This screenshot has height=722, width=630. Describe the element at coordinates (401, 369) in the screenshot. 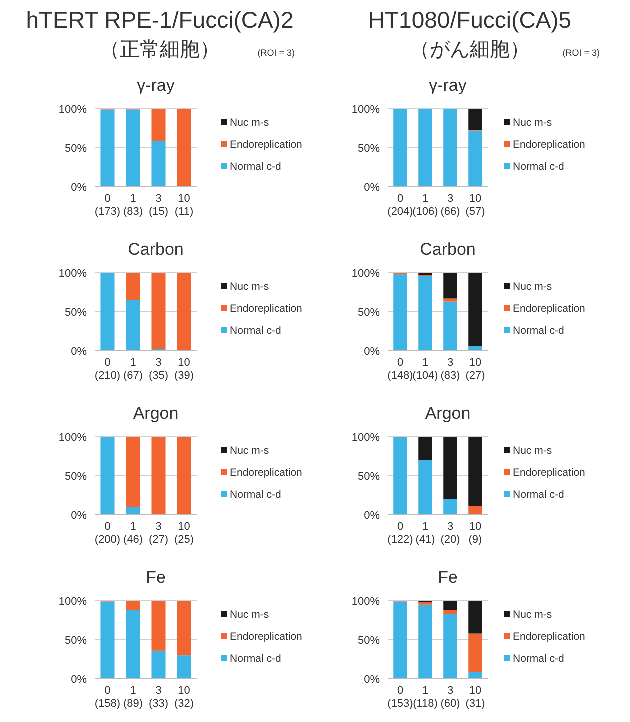

I see `x-tick-label: 0 (148)` at that location.